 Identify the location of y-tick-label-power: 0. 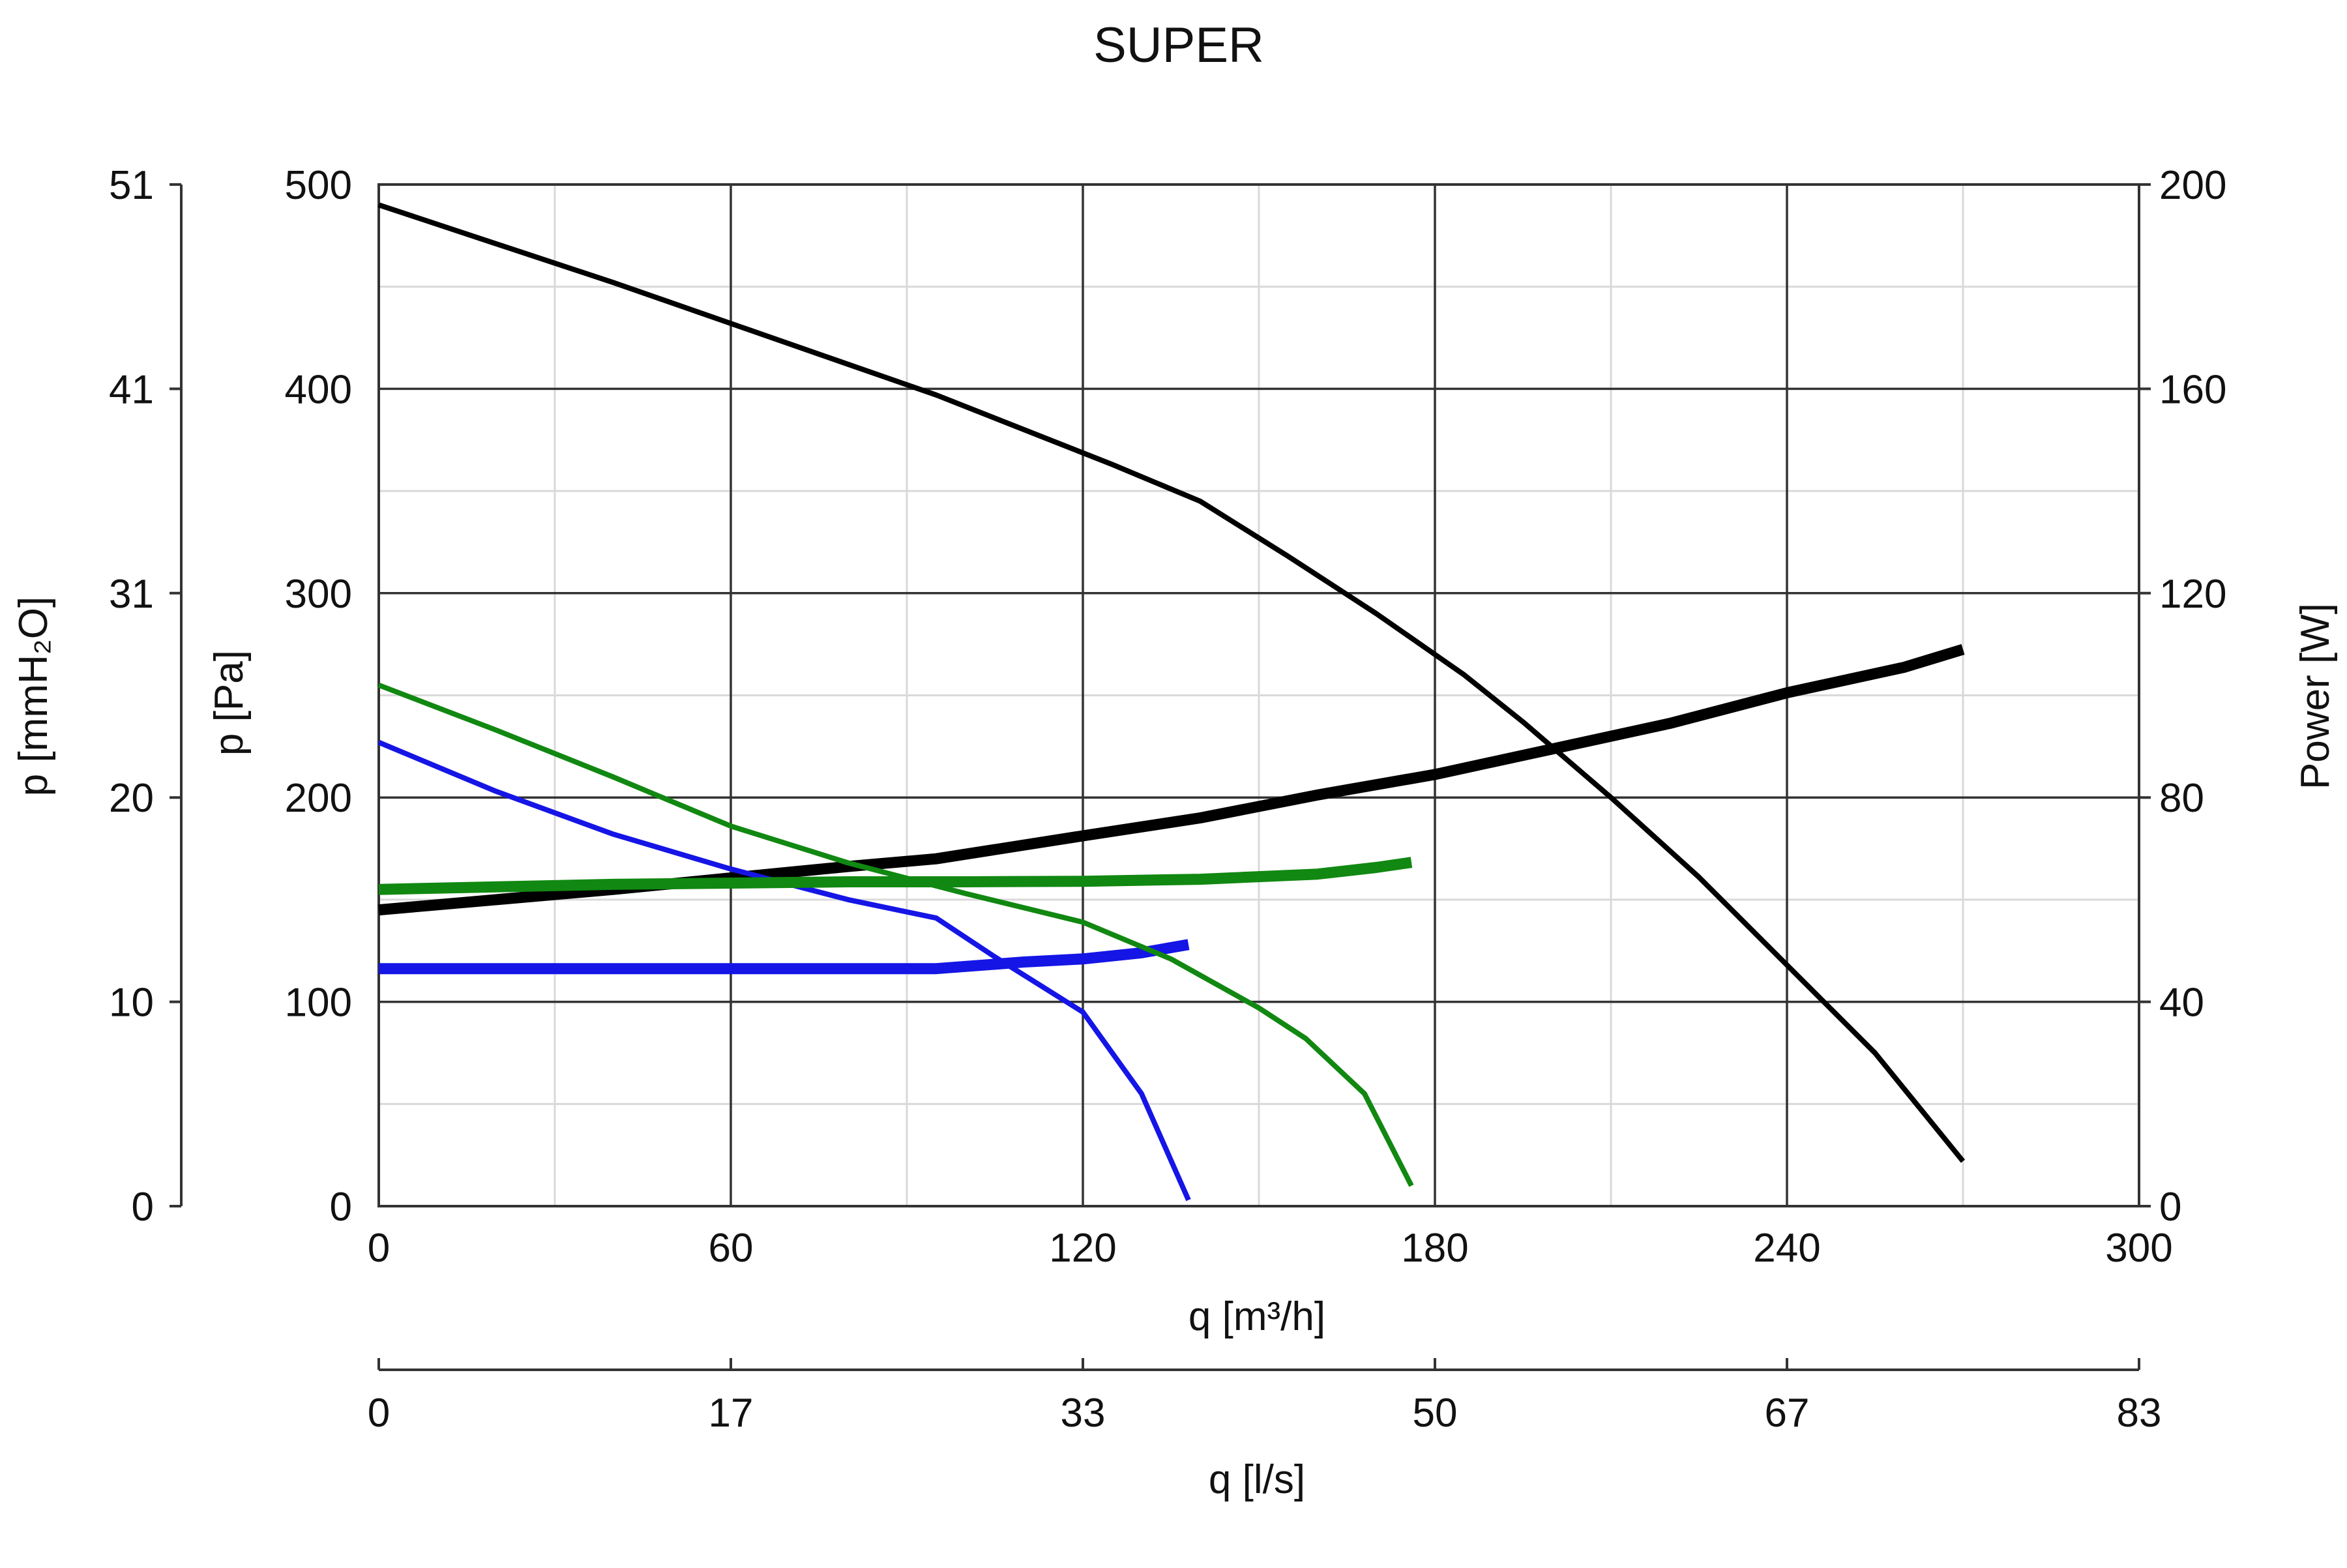
(2170, 1208).